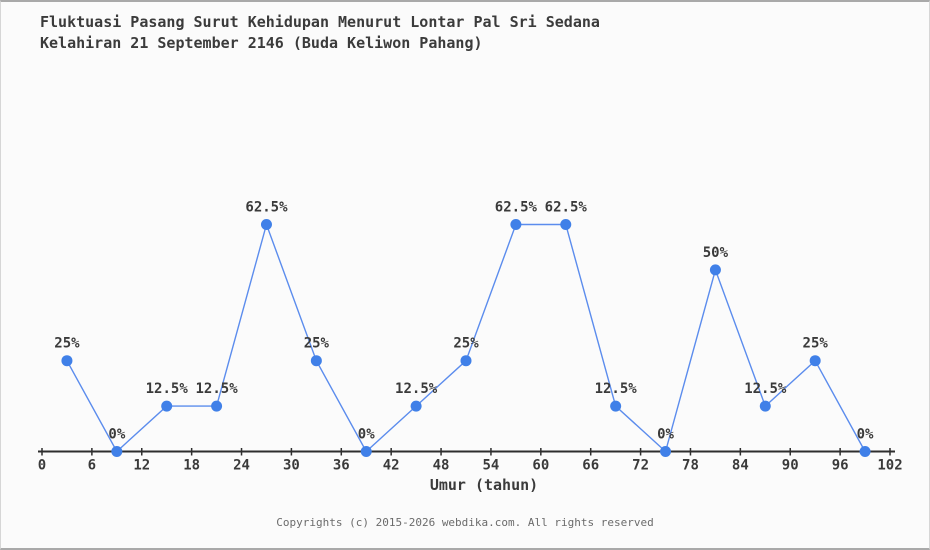 The height and width of the screenshot is (550, 930). I want to click on x-tick-label: 78, so click(690, 466).